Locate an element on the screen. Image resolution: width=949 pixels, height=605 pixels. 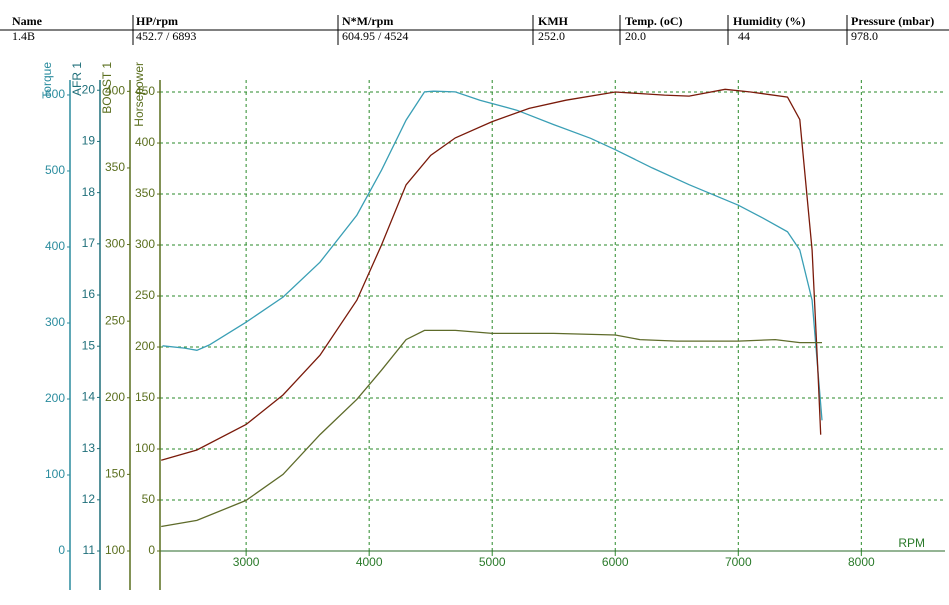
cell: 452.7 / 6893 is located at coordinates (166, 36).